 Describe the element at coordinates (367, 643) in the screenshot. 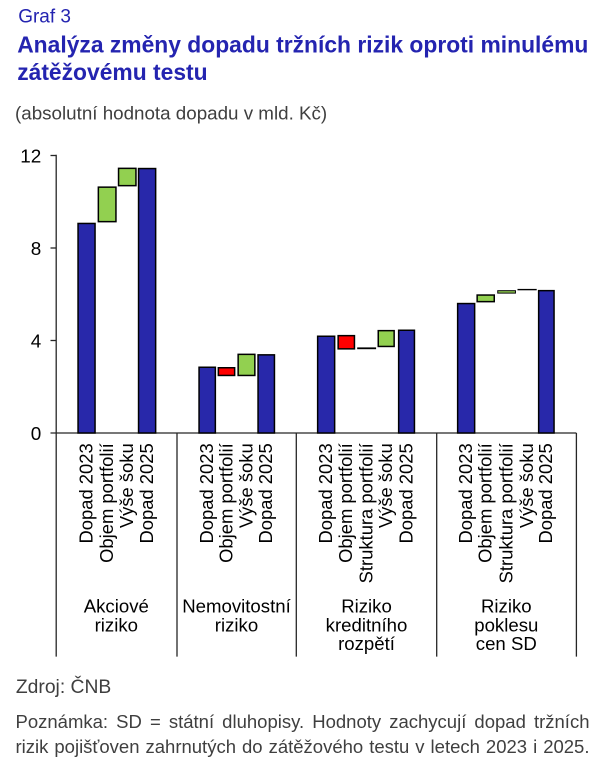

I see `svg-text: rozpětí` at that location.